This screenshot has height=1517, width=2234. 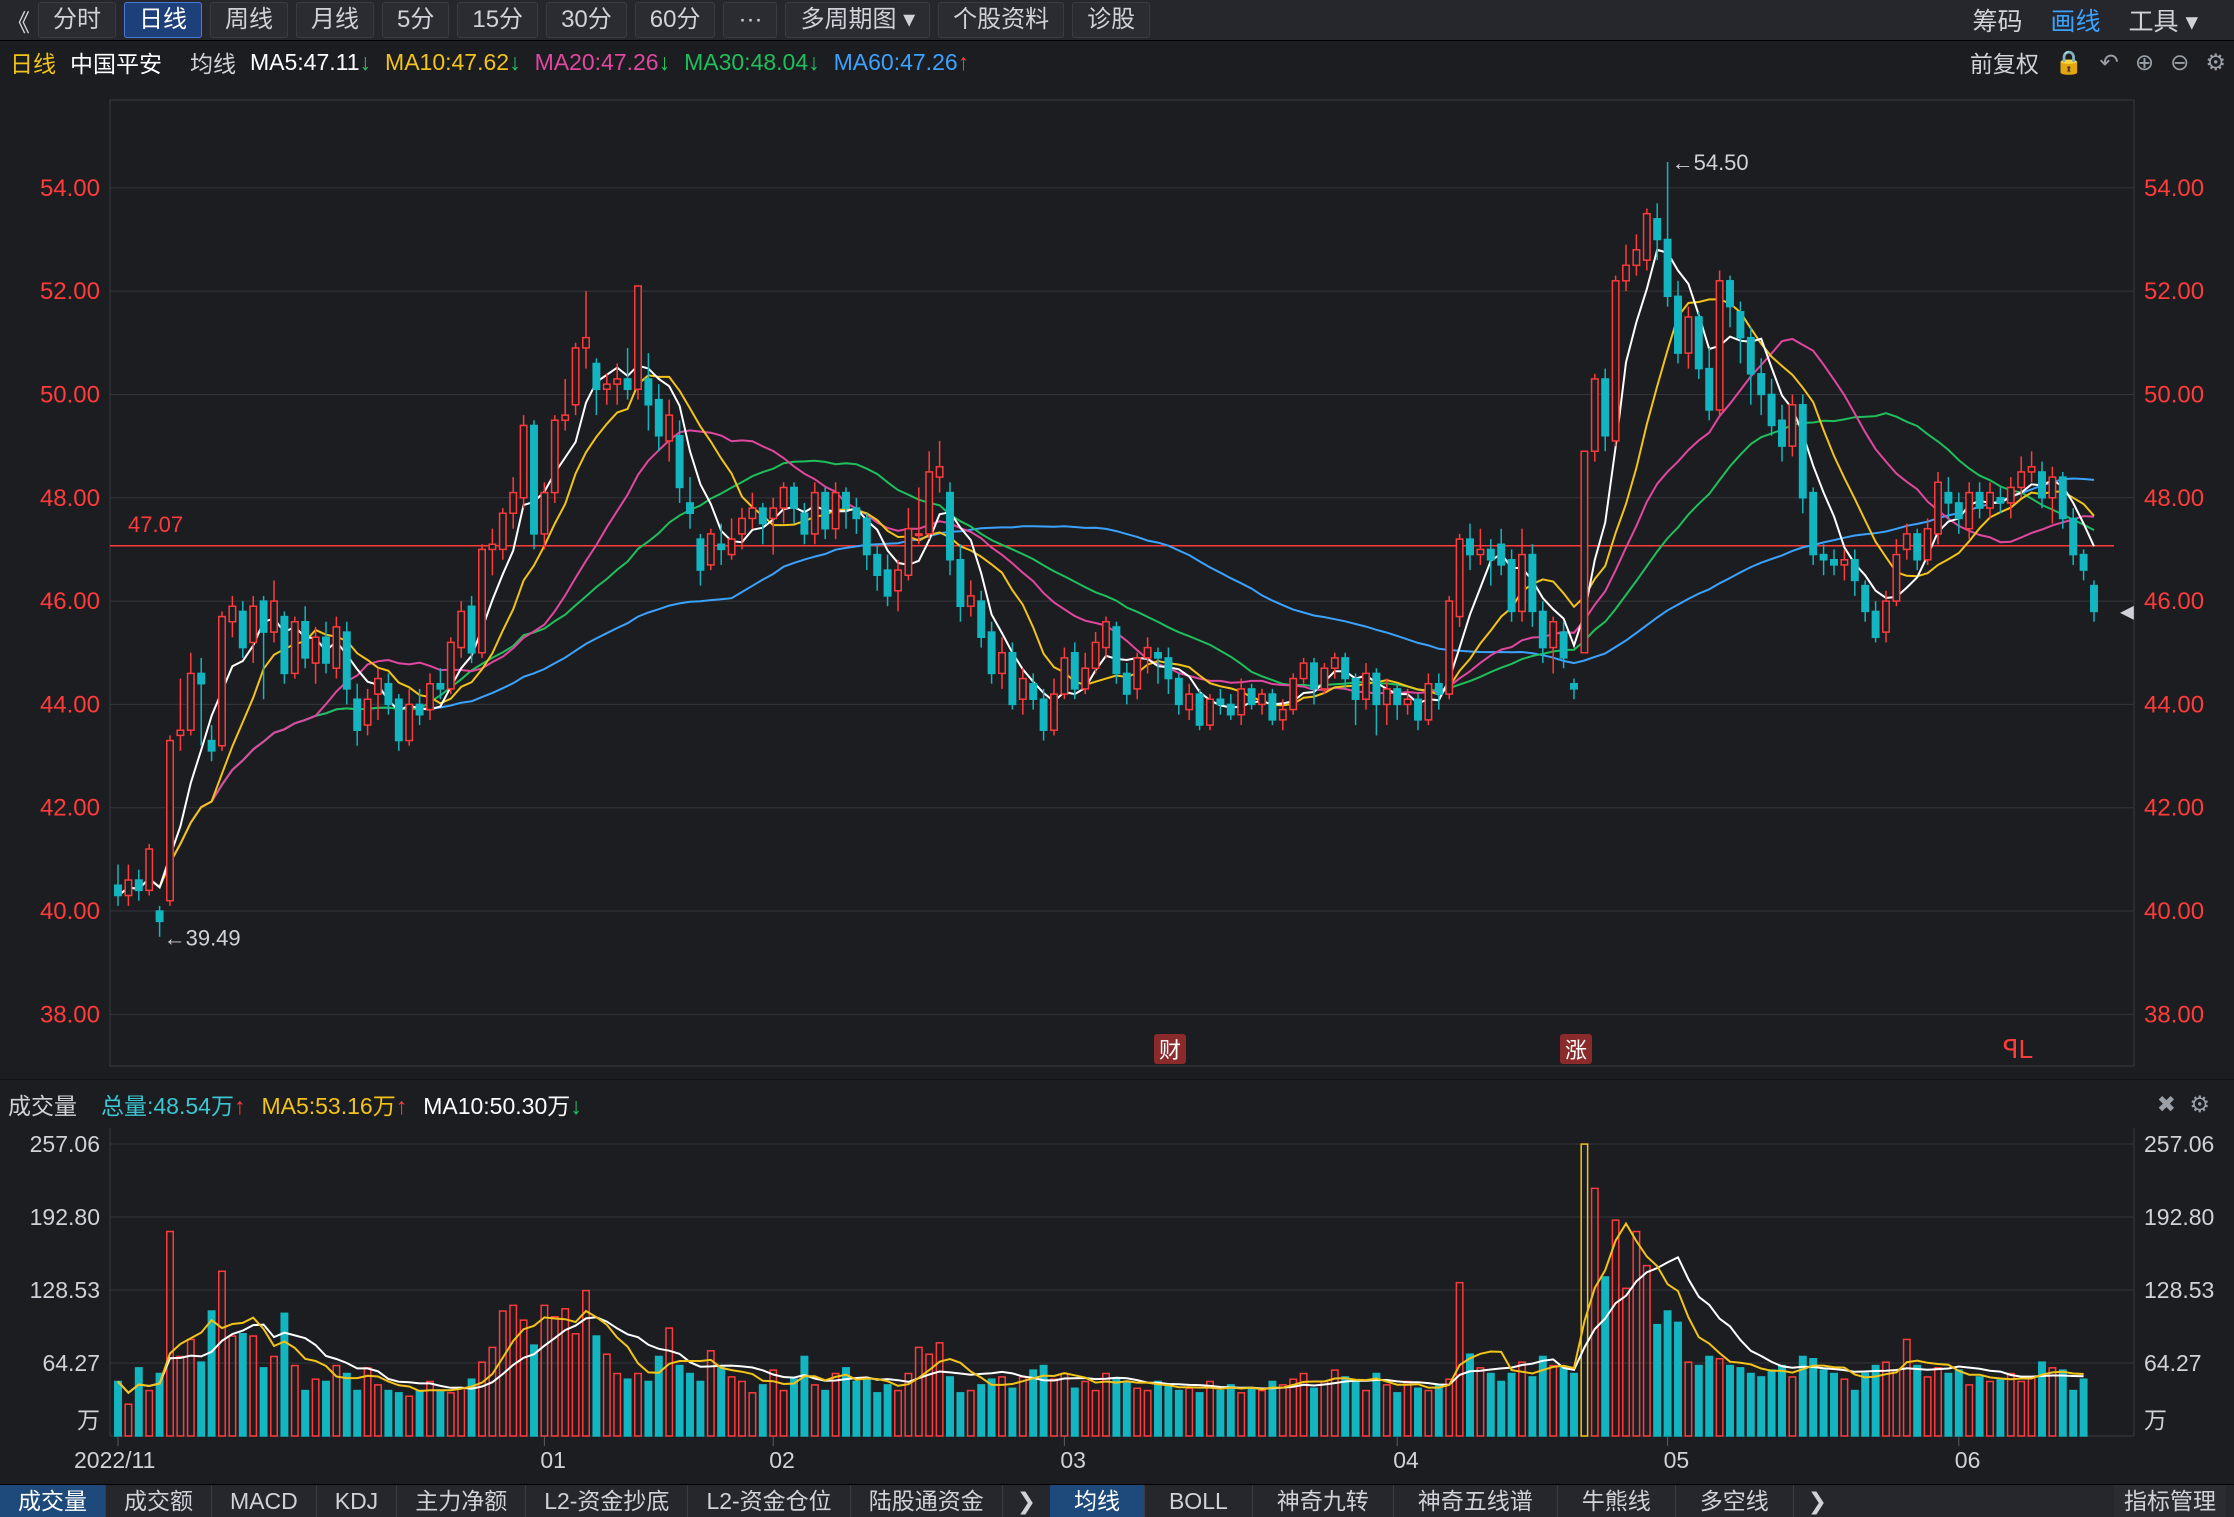 I want to click on period-tab-3: 月线, so click(x=335, y=20).